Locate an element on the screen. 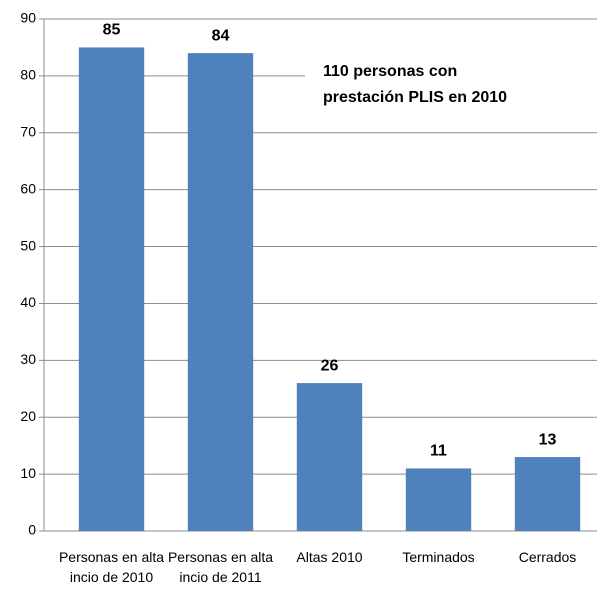 The image size is (602, 615). annotation-box is located at coordinates (451, 85).